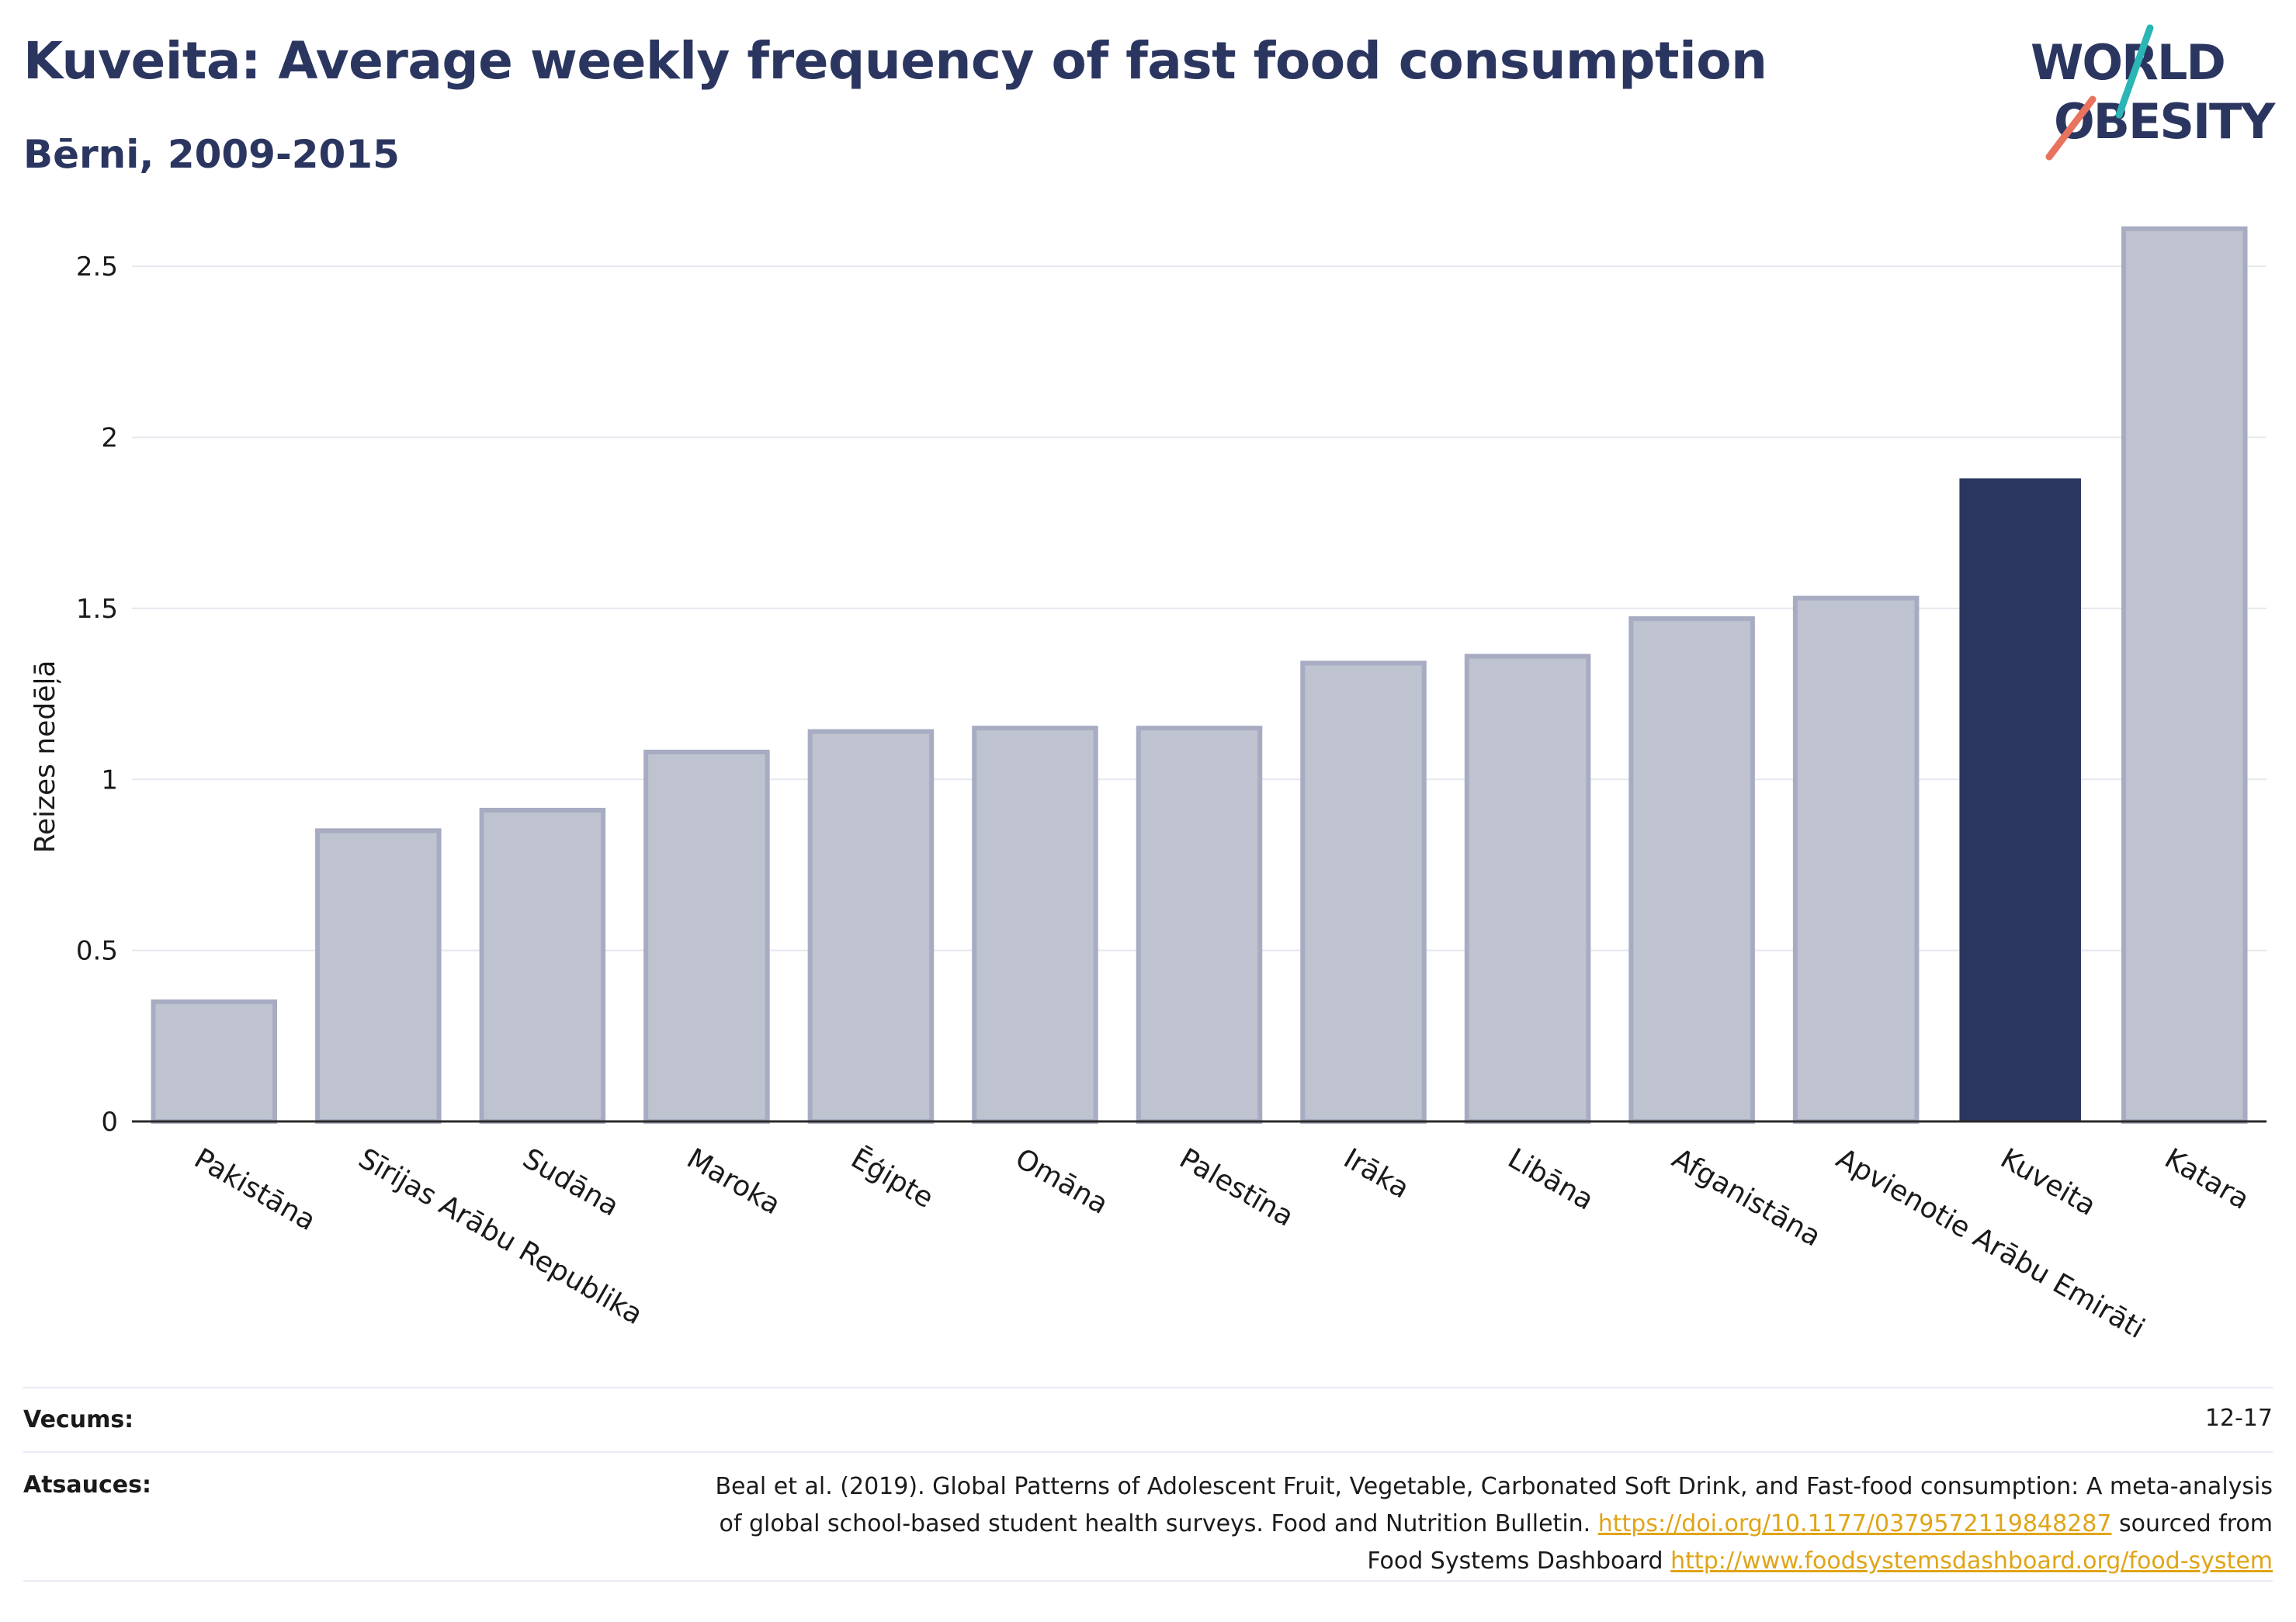 The image size is (2296, 1622). Describe the element at coordinates (45, 757) in the screenshot. I see `y-axis-title: Reizes nedēļā` at that location.